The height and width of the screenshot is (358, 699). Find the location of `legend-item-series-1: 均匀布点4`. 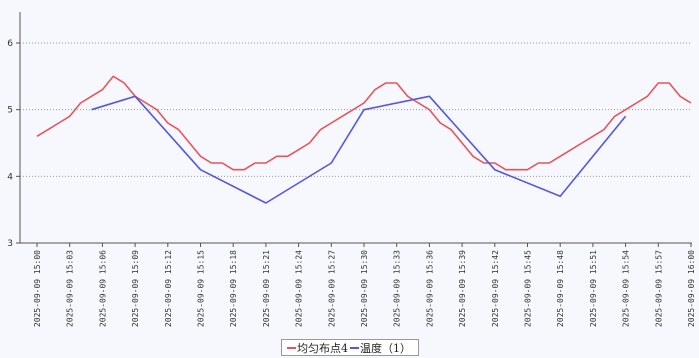

legend-item-series-1: 均匀布点4 is located at coordinates (317, 348).